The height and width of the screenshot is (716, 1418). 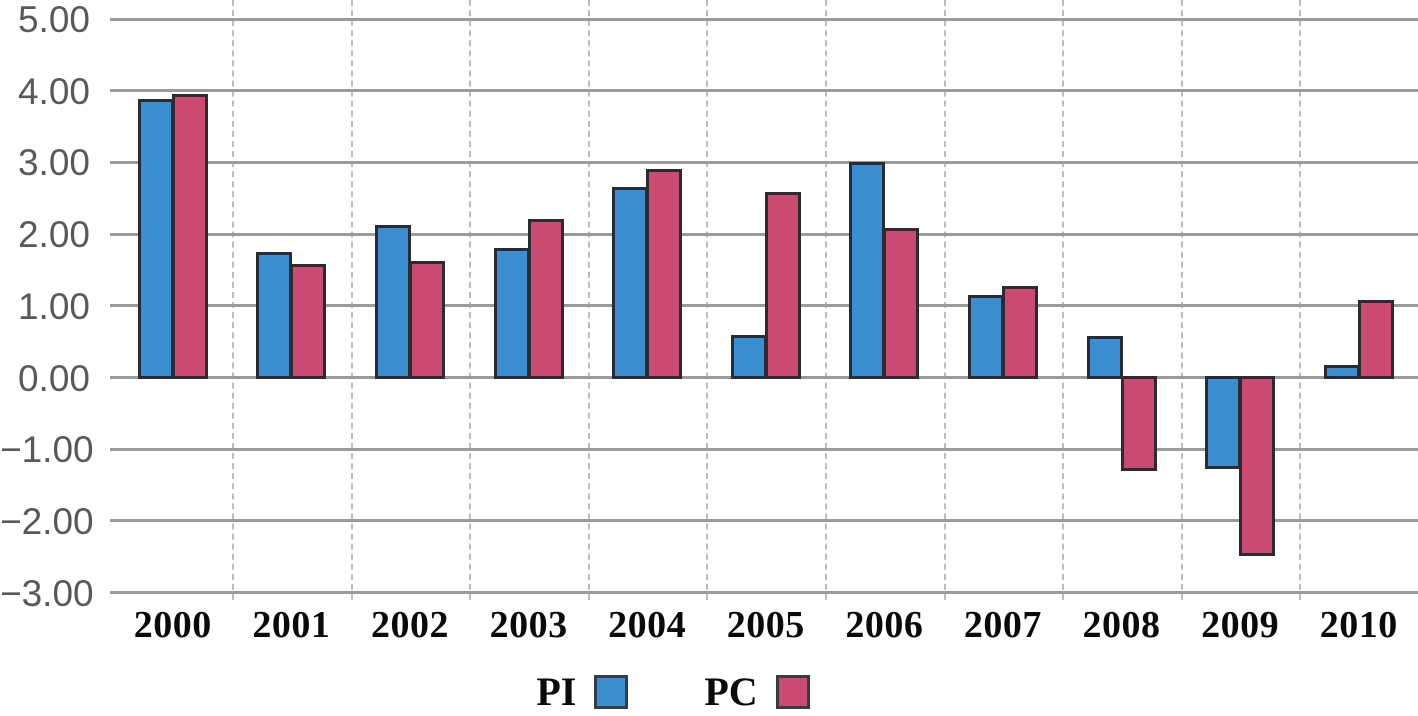 I want to click on x-axis-label-2008: 2008, so click(x=1121, y=625).